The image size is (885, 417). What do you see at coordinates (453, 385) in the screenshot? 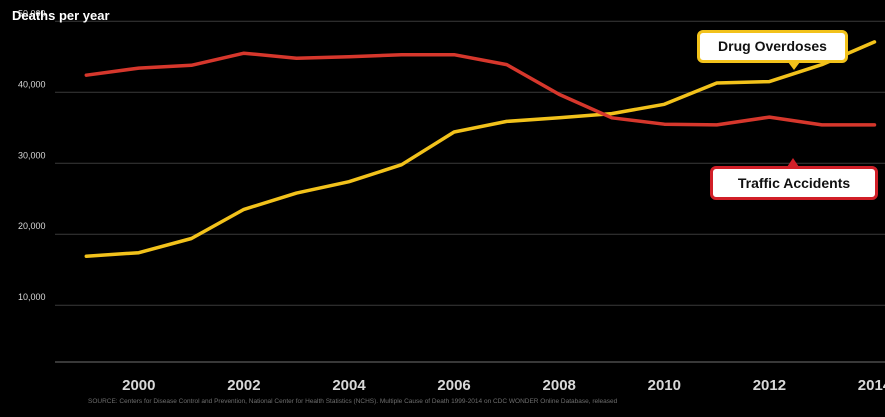
I see `x-tick-label-2006: 2006` at bounding box center [453, 385].